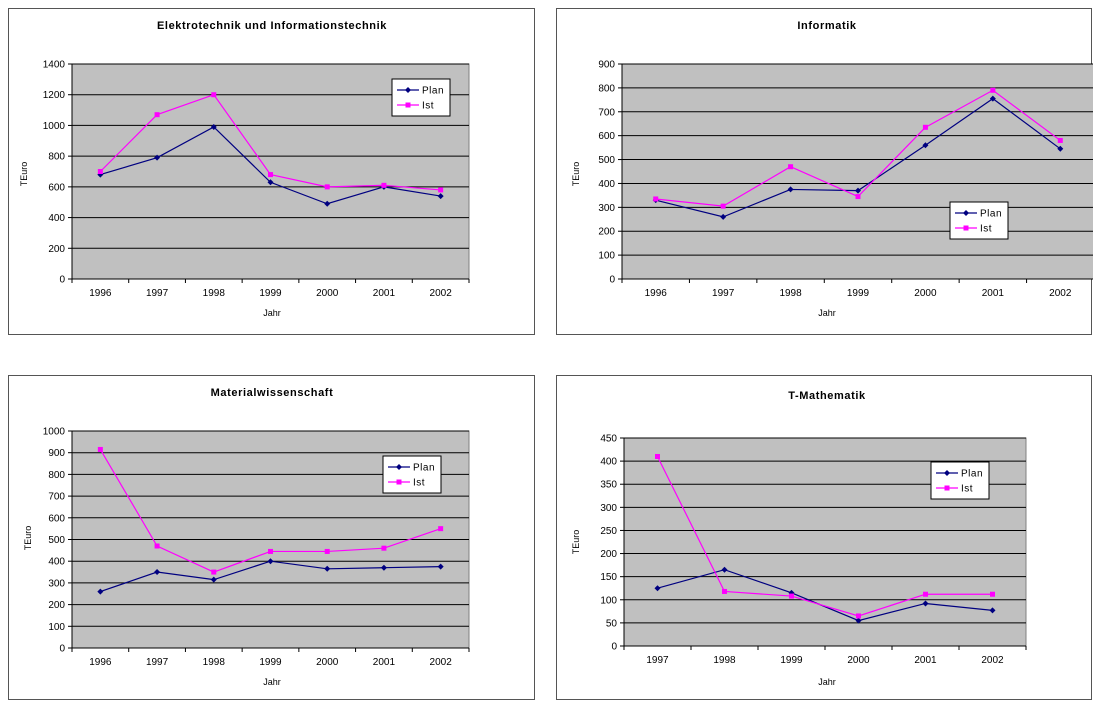 The height and width of the screenshot is (702, 1094). I want to click on series-plan, so click(270, 576).